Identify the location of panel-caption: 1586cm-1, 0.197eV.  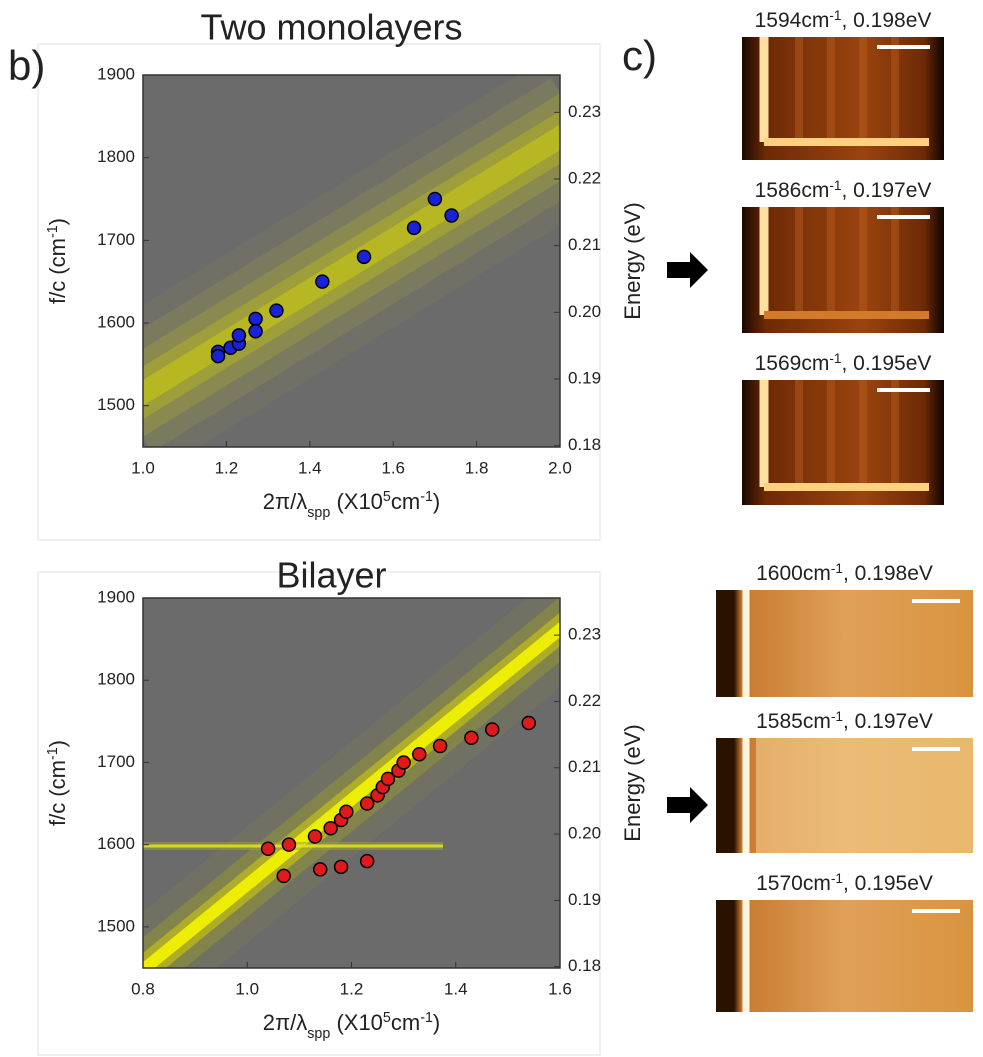
(843, 190).